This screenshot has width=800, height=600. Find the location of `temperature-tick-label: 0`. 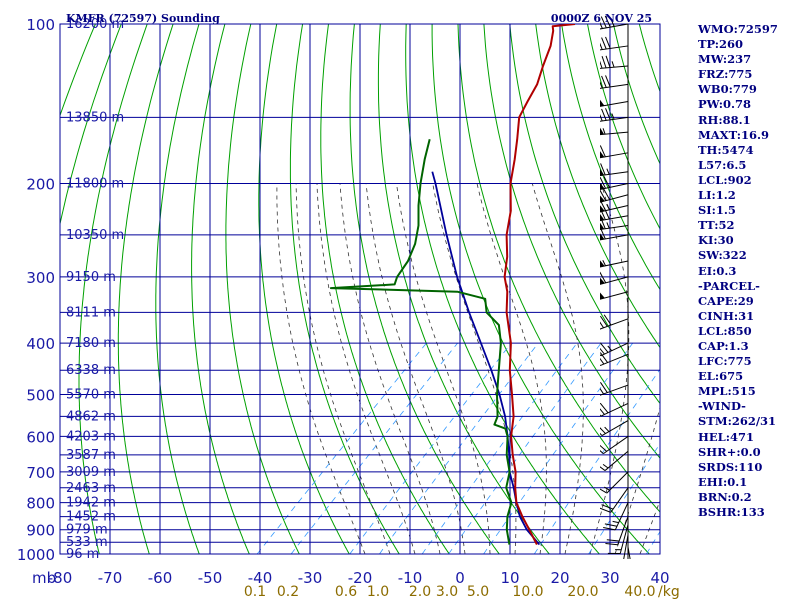

temperature-tick-label: 0 is located at coordinates (460, 578).